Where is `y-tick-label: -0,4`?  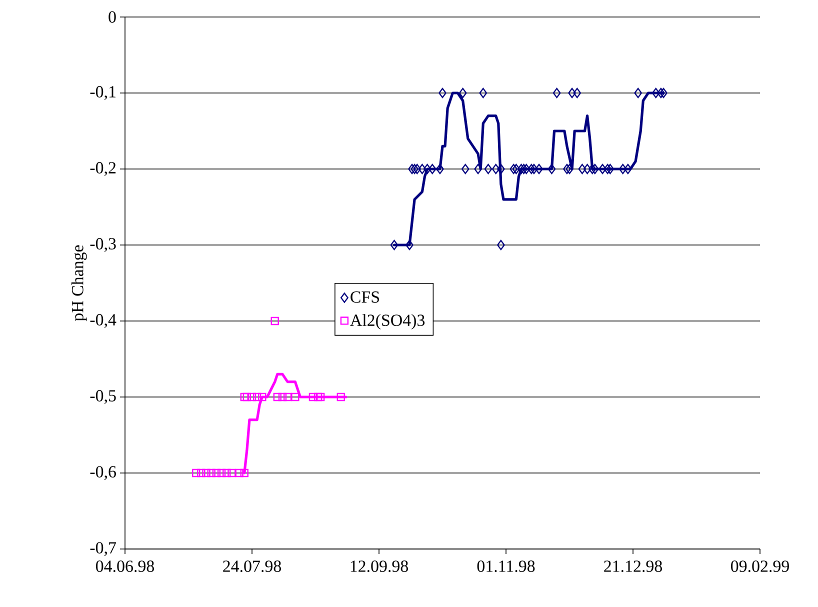
y-tick-label: -0,4 is located at coordinates (103, 321).